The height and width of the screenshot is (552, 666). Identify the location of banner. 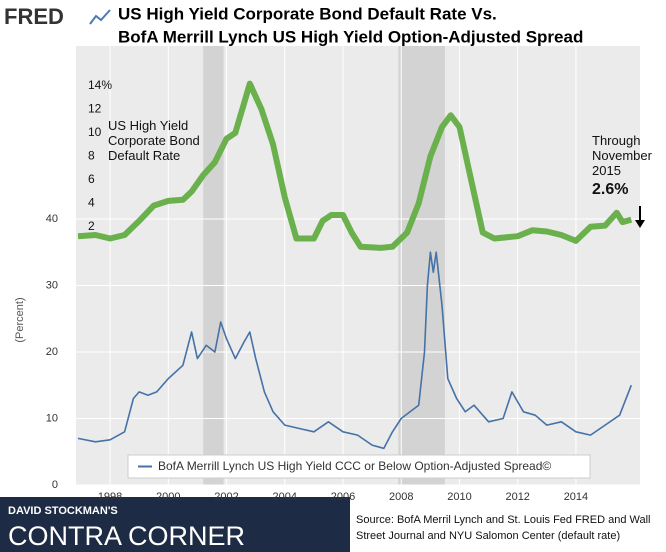
(175, 524).